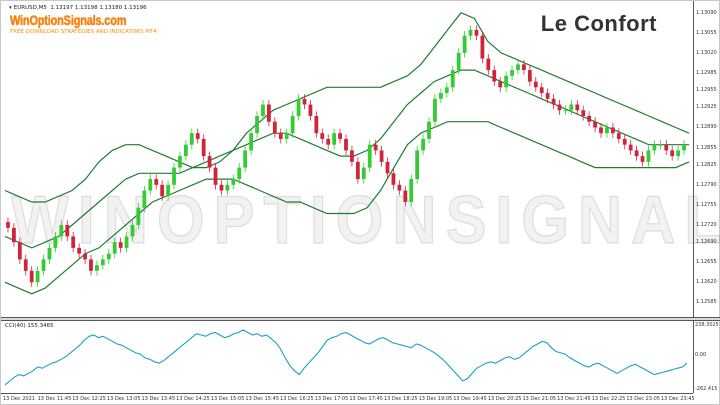  What do you see at coordinates (10, 8) in the screenshot?
I see `symbol-triangle-icon: ▾` at bounding box center [10, 8].